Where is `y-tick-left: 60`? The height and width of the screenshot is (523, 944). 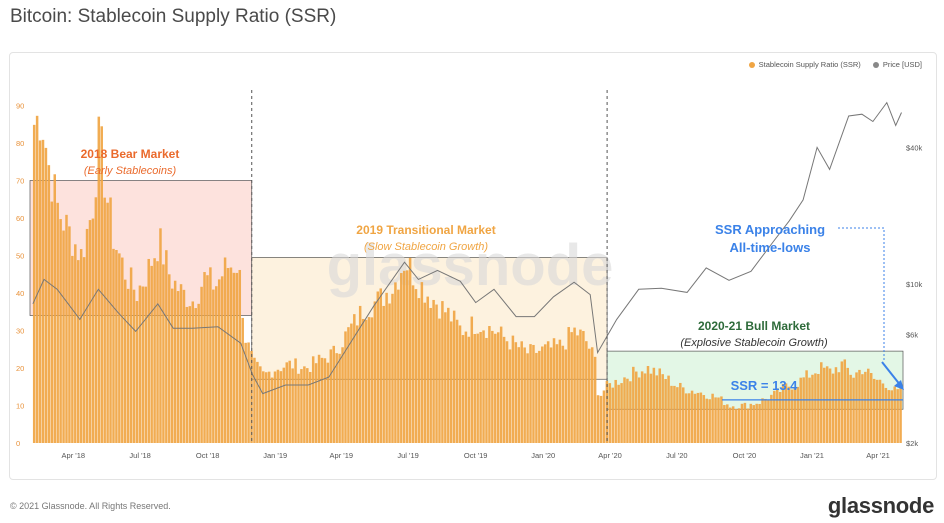 y-tick-left: 60 is located at coordinates (20, 218).